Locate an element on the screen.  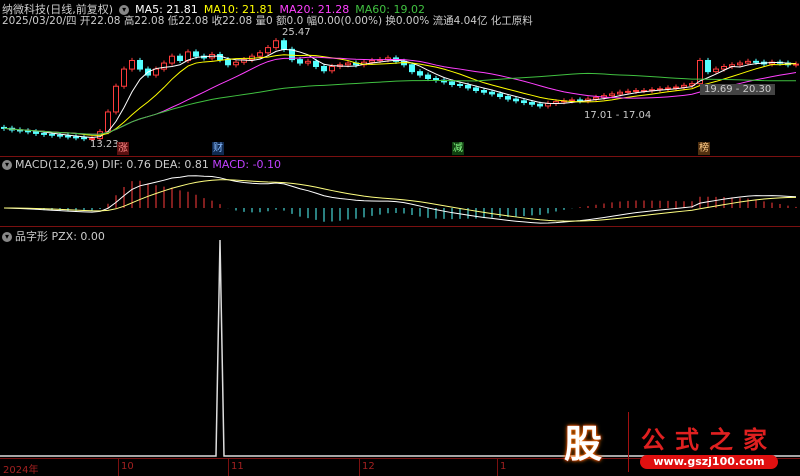
high-annotation: 25.47 is located at coordinates (296, 32).